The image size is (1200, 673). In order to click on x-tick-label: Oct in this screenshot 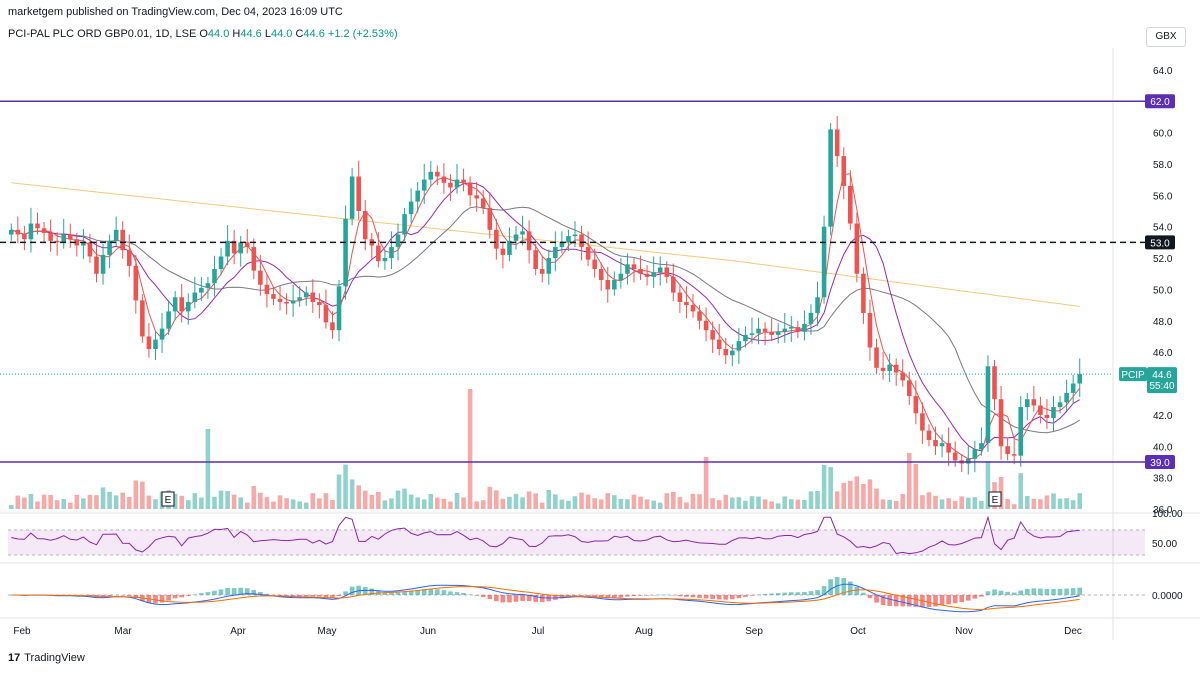, I will do `click(858, 631)`.